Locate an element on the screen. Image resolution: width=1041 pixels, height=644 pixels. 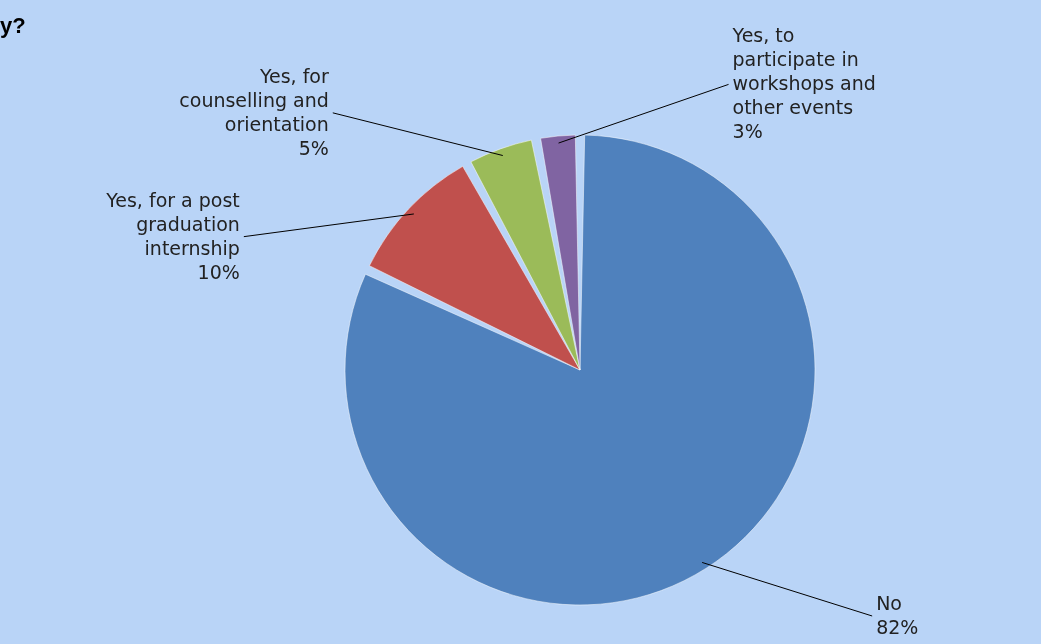
data-label: 5% is located at coordinates (313, 147).